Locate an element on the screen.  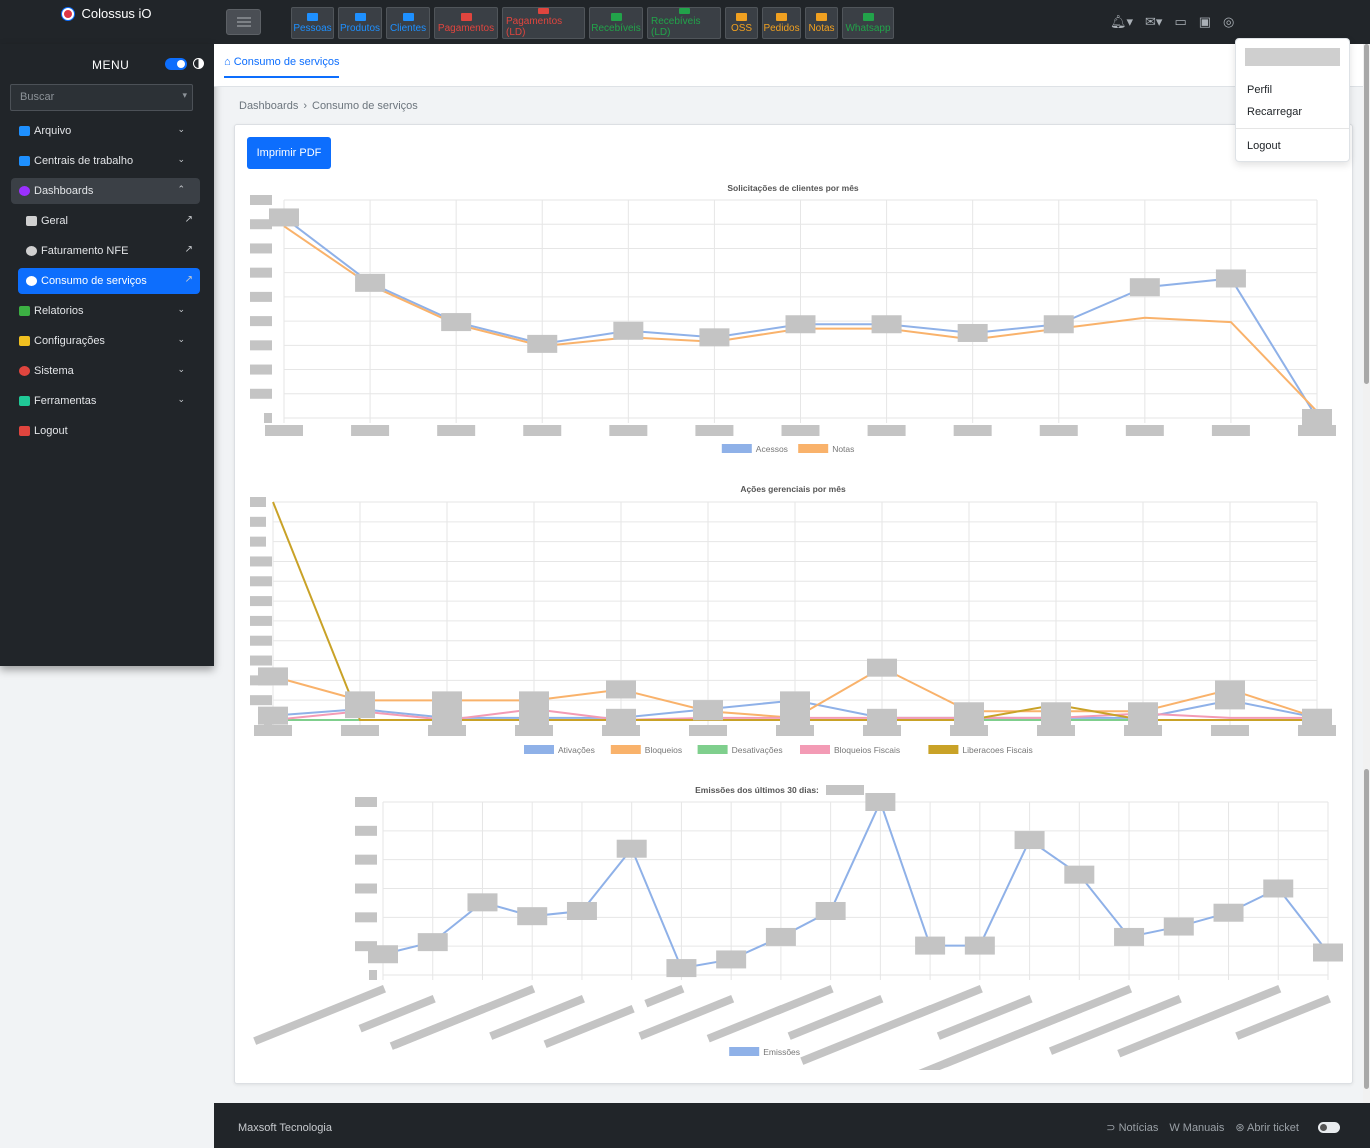
shortcut-receb-veis: Recebíveis is located at coordinates (616, 23).